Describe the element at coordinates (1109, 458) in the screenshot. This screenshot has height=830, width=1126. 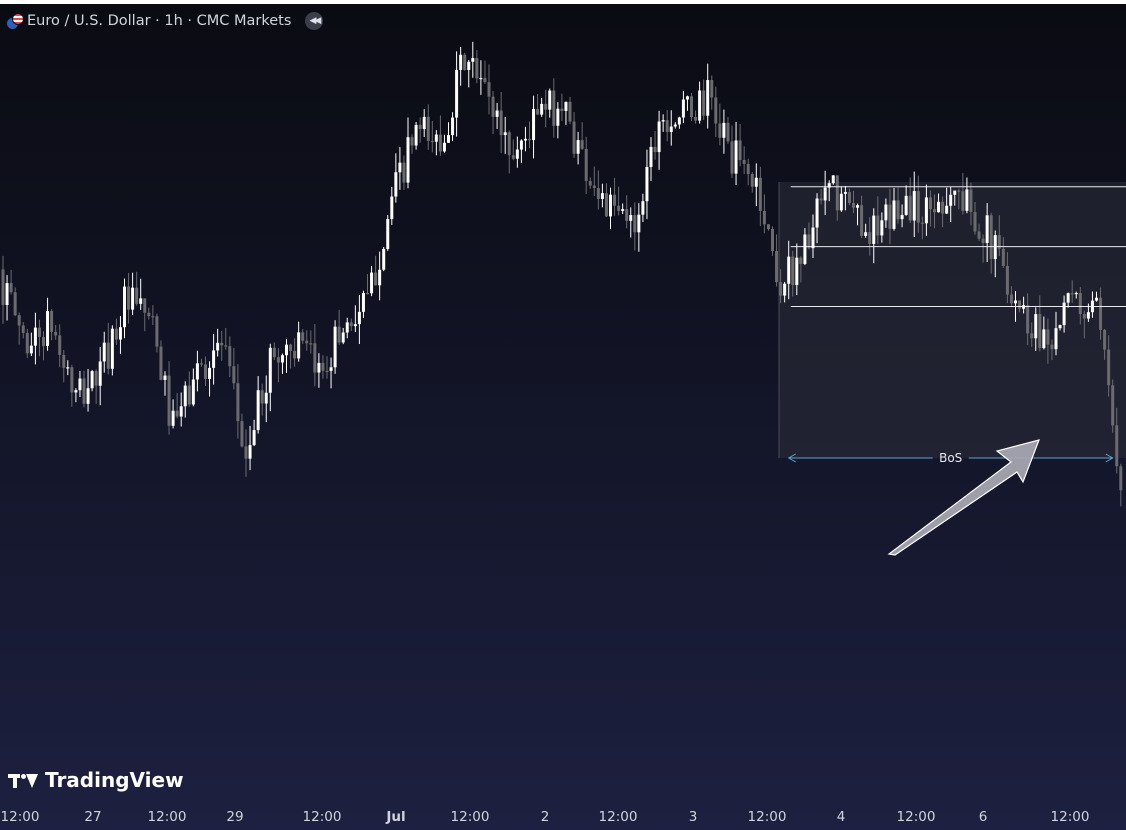
I see `bos-arrowhead-right-icon` at that location.